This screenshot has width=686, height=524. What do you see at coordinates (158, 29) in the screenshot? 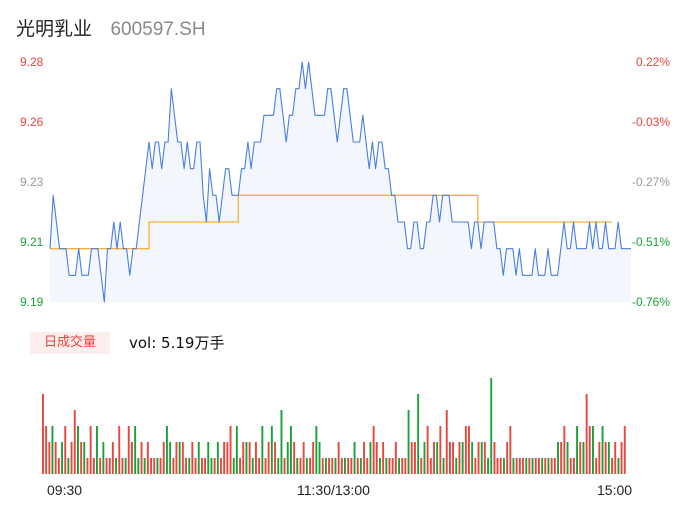
I see `stock-code: 600597.SH` at bounding box center [158, 29].